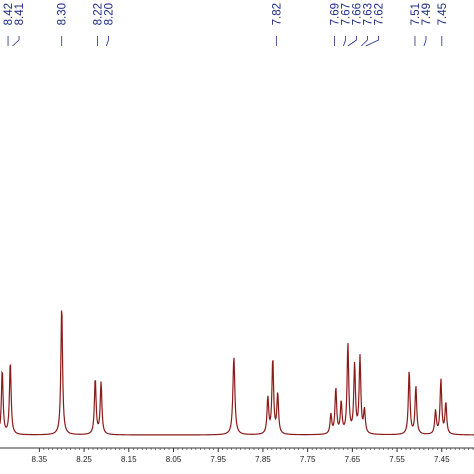 This screenshot has height=474, width=474. I want to click on x-tick-label: 7.95, so click(218, 459).